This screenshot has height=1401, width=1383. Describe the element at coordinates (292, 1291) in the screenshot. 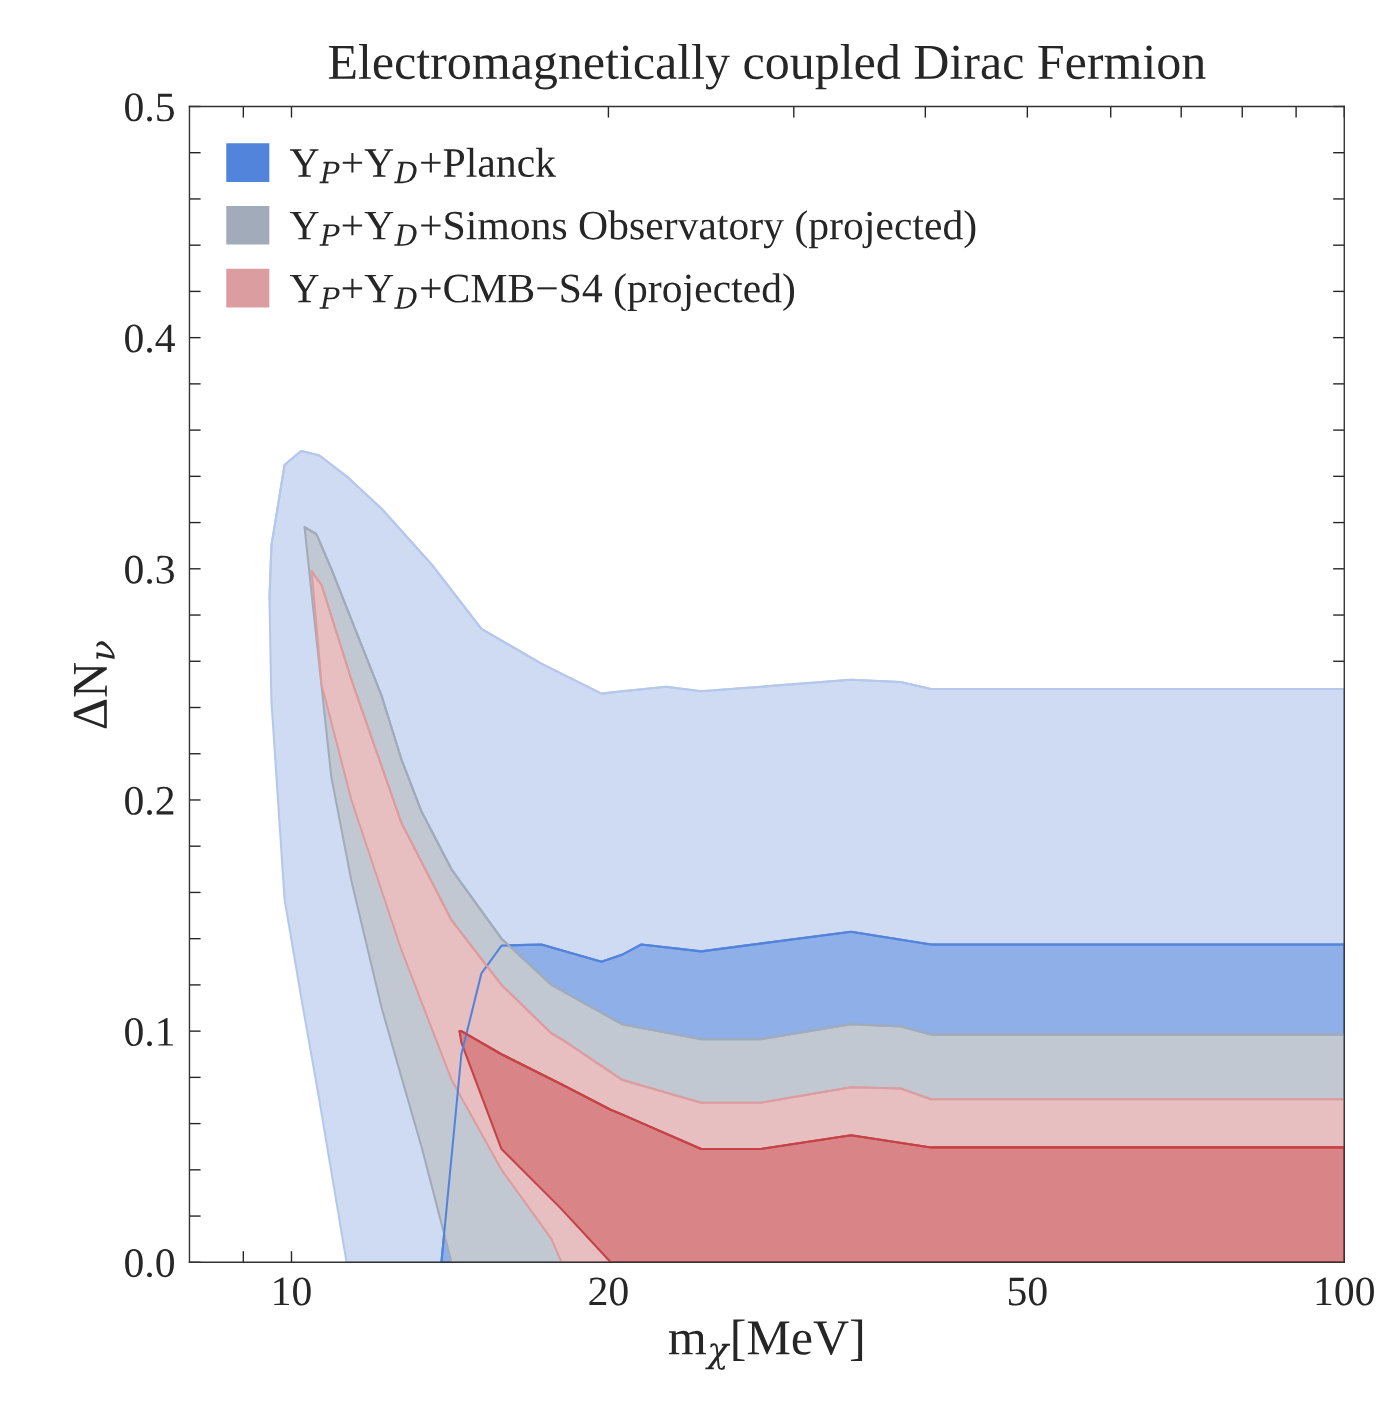

I see `x-tick-label: 10` at that location.